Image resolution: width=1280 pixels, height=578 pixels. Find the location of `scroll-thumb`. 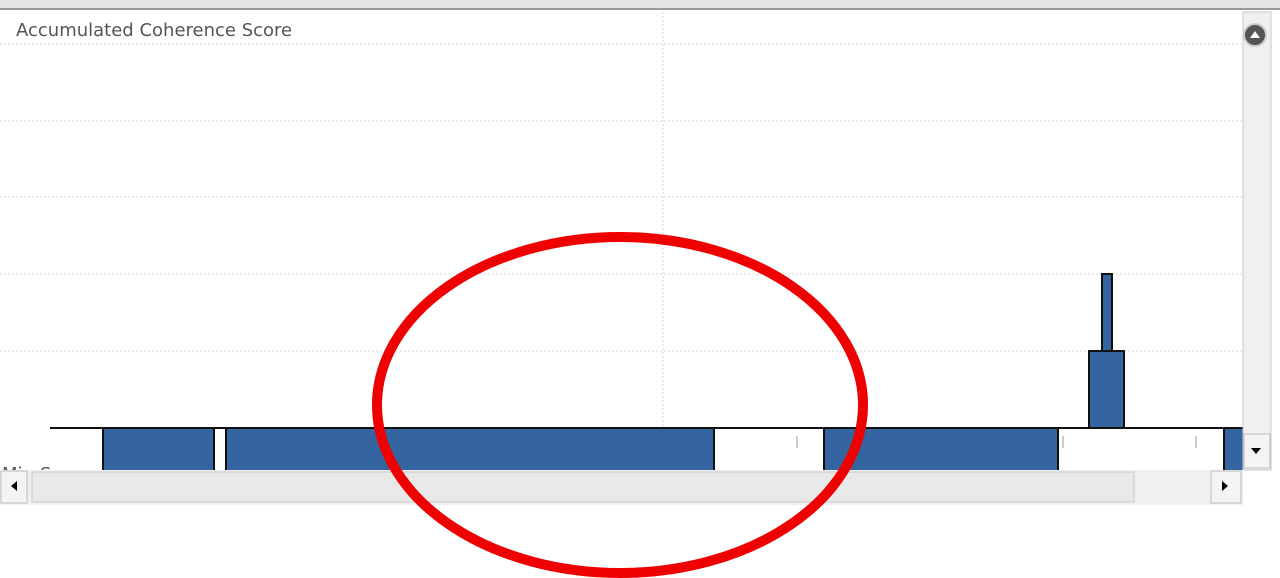

scroll-thumb is located at coordinates (583, 487).